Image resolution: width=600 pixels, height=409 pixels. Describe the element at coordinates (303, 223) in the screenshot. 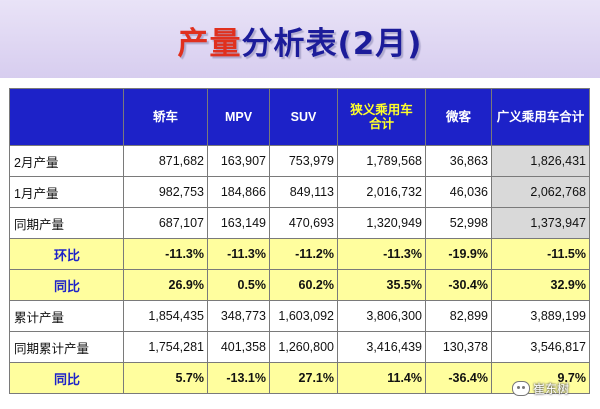

I see `table-cell: 470,693` at that location.